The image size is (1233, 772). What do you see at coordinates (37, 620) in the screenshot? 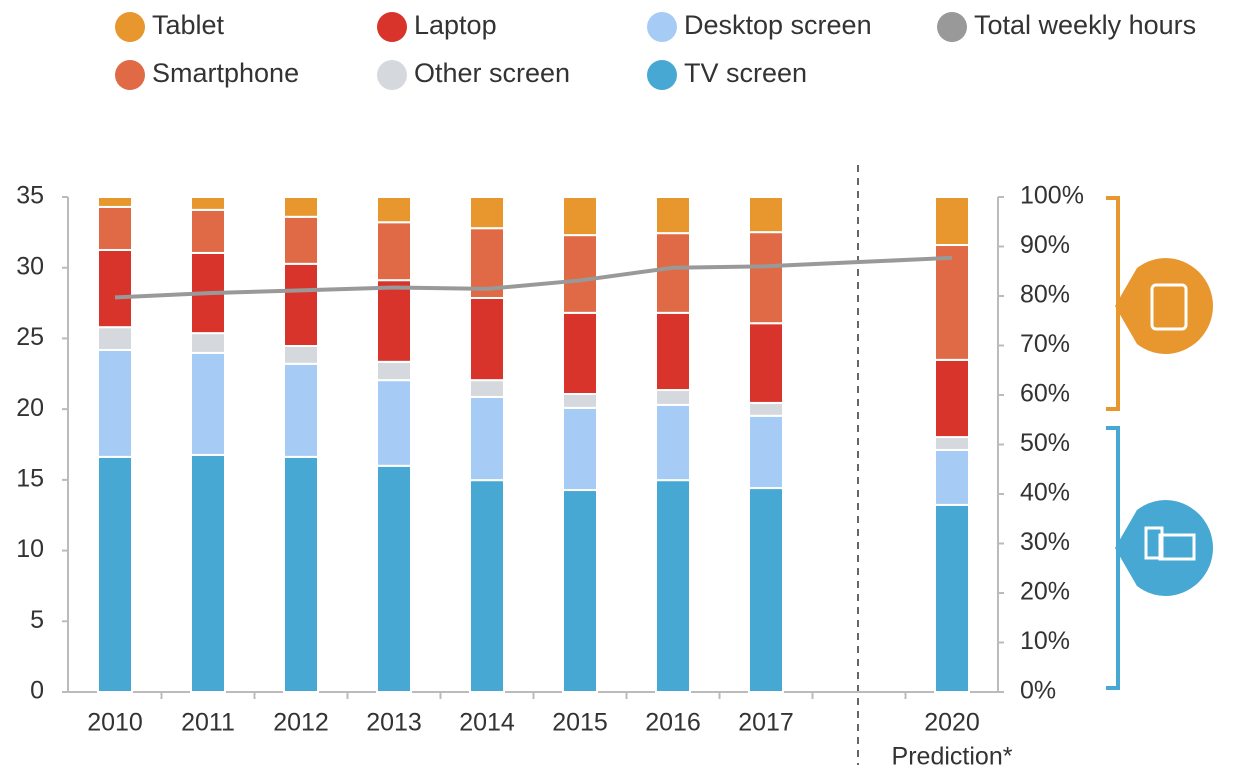
I see `y-tick-label: 5` at bounding box center [37, 620].